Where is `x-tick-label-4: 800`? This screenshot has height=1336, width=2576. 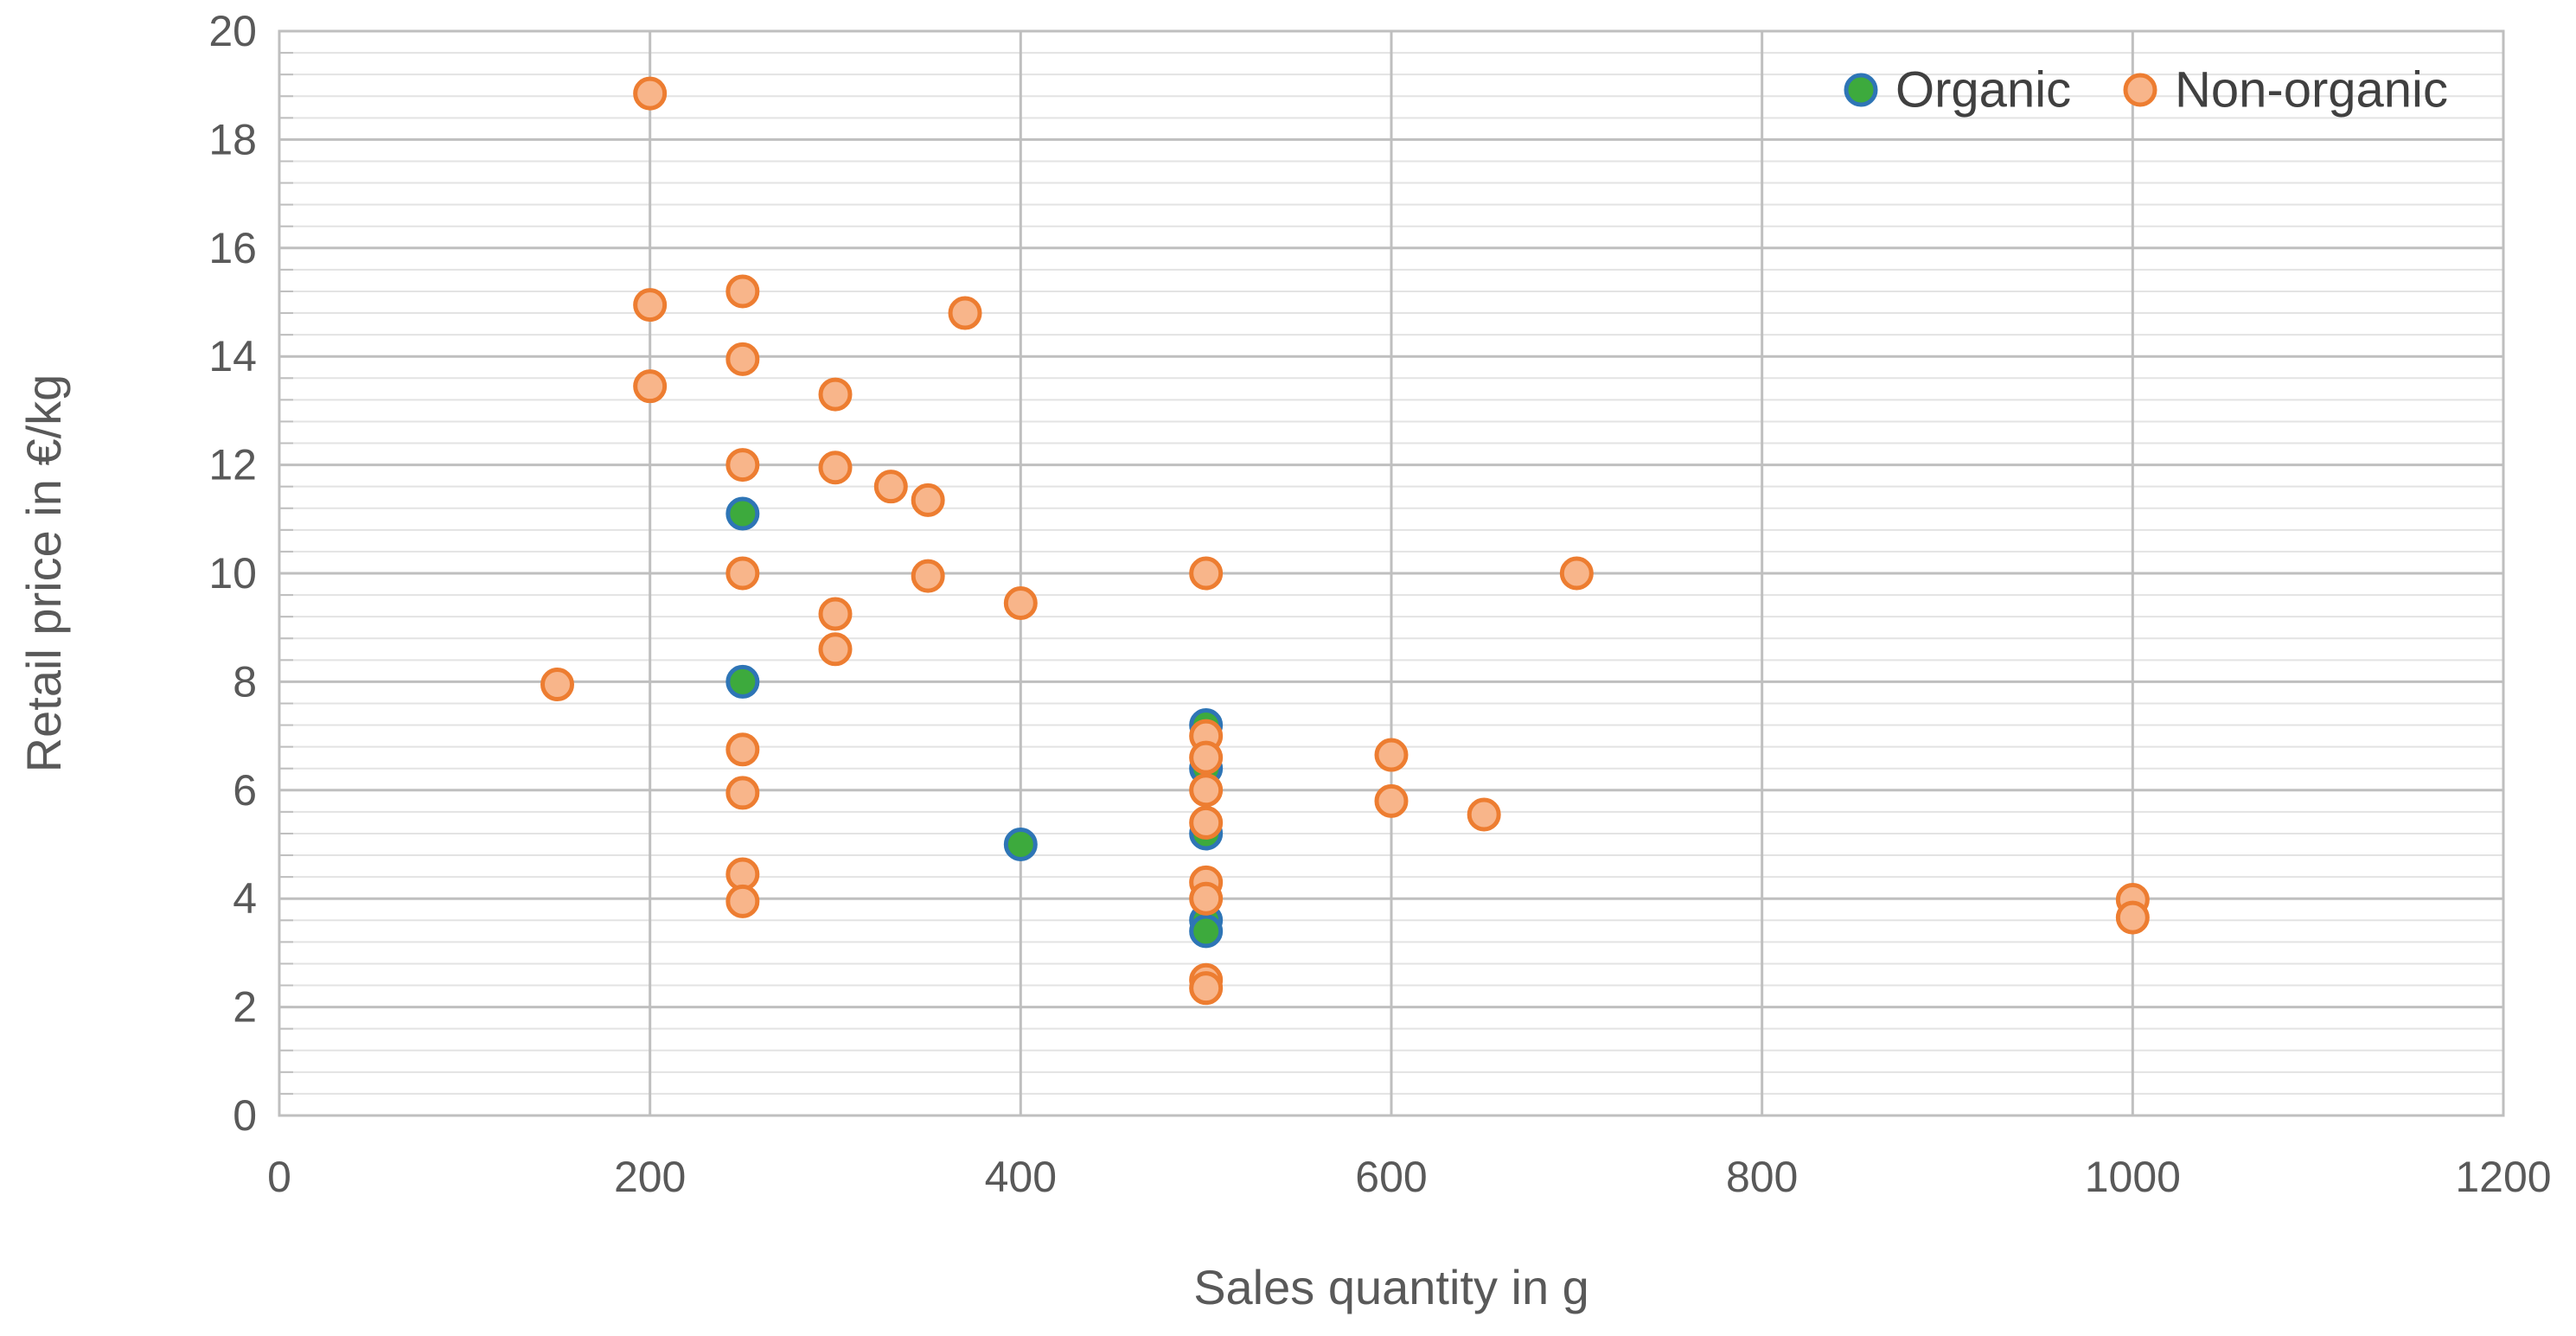 x-tick-label-4: 800 is located at coordinates (1762, 1177).